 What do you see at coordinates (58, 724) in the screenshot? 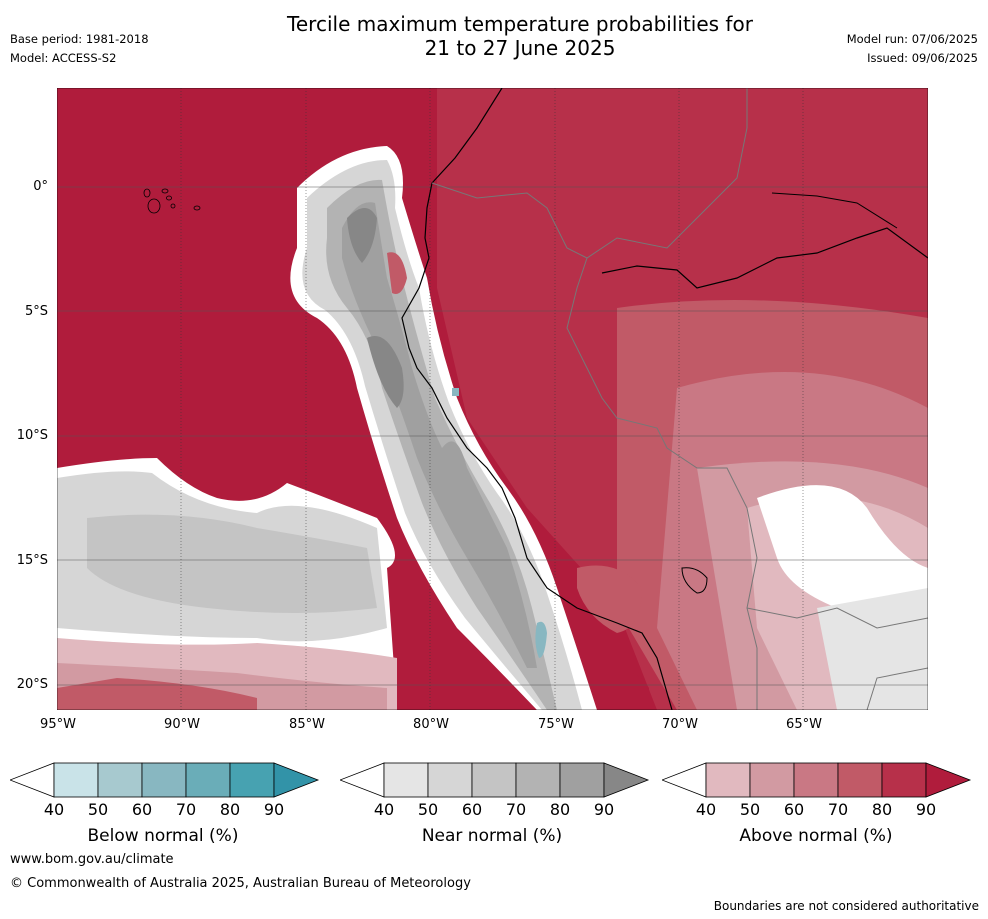
I see `lon-label-95w: 95°W` at bounding box center [58, 724].